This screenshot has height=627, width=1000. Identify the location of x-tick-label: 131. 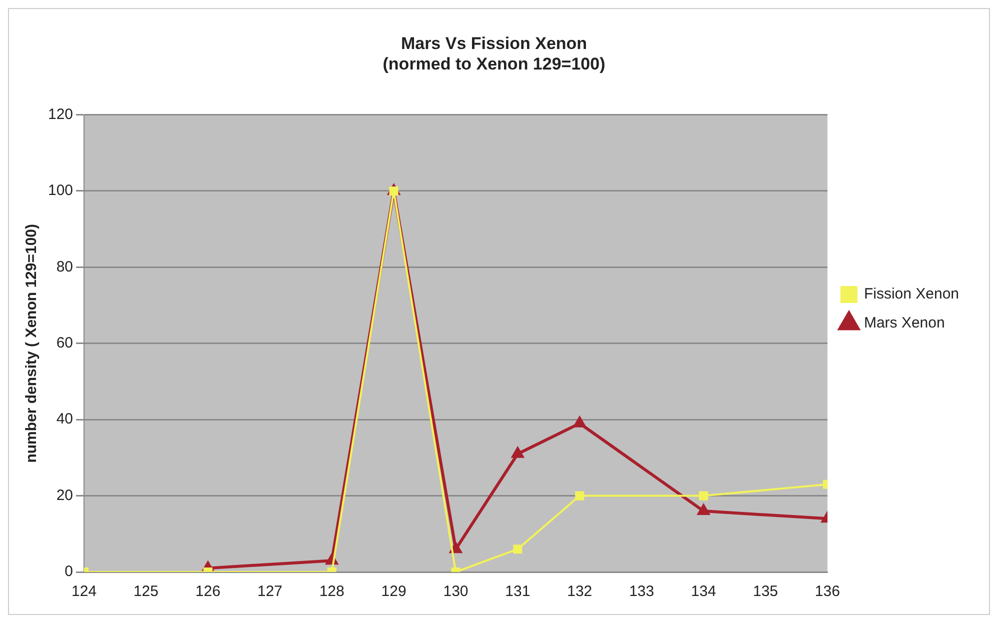
(517, 591).